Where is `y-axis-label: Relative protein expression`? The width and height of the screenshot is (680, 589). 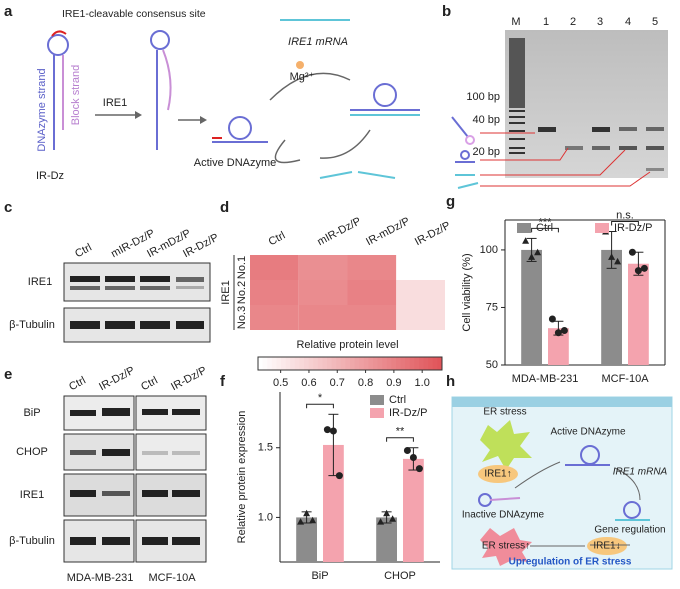
y-axis-label: Relative protein expression is located at coordinates (242, 477).